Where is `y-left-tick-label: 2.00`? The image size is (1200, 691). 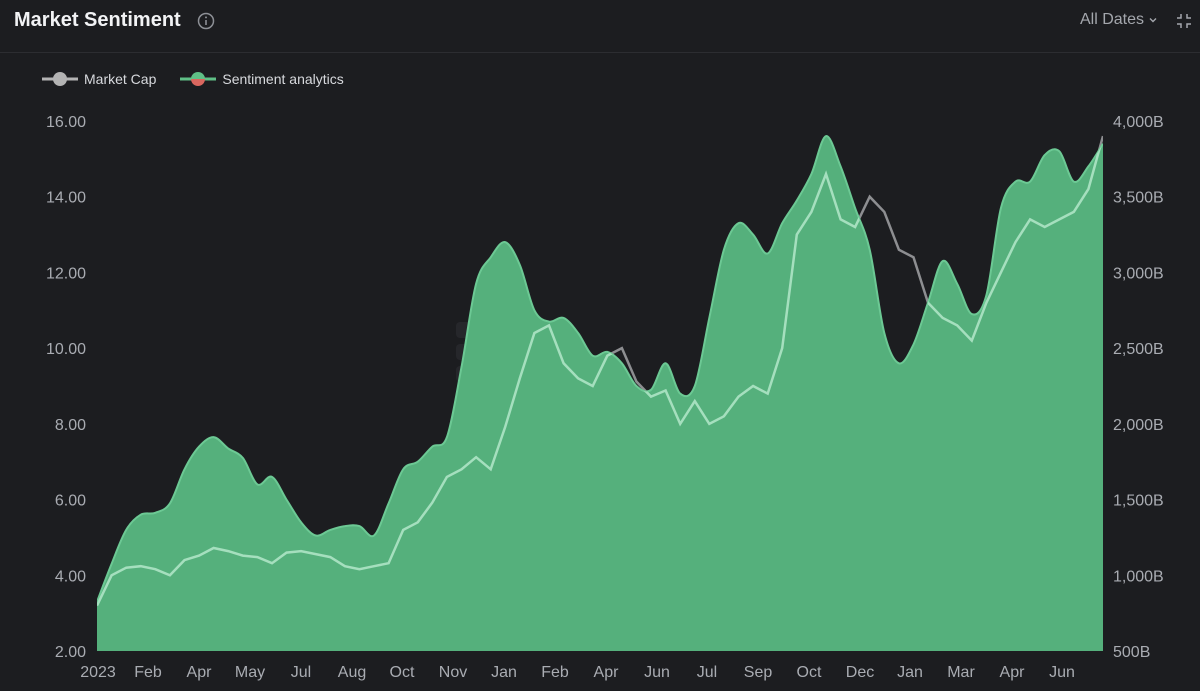 y-left-tick-label: 2.00 is located at coordinates (70, 652).